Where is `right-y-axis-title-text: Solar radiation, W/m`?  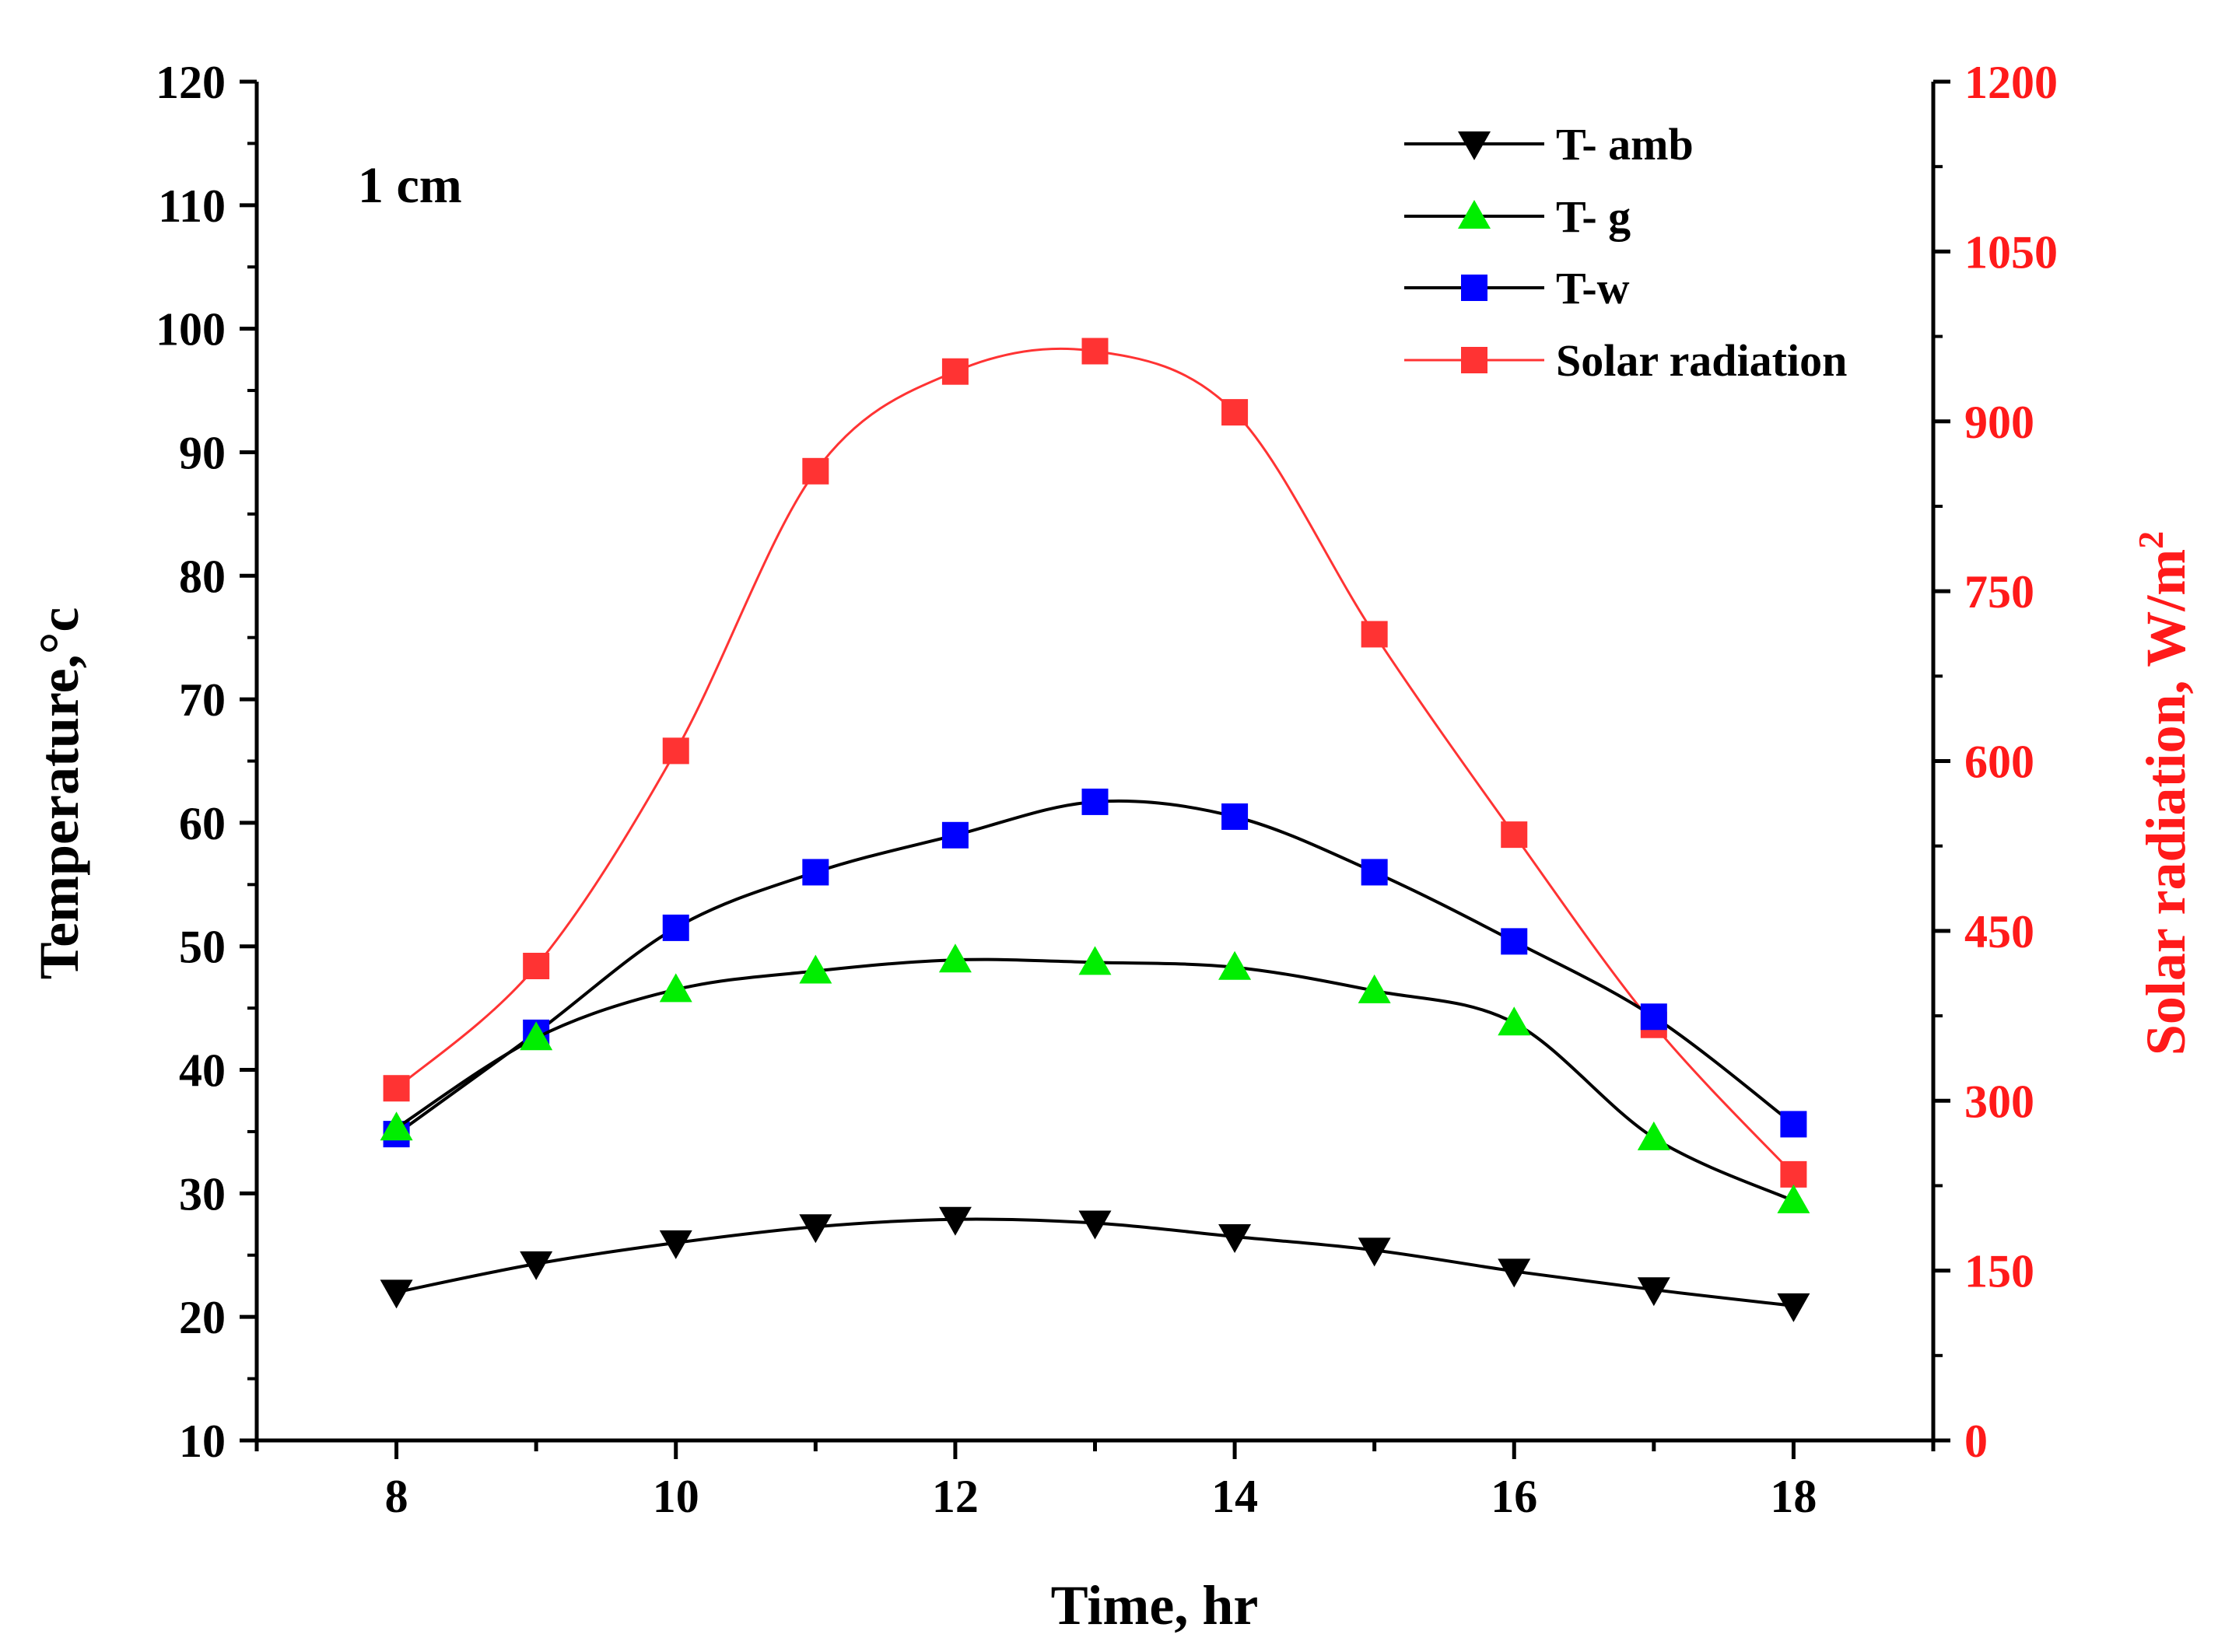 right-y-axis-title-text: Solar radiation, W/m is located at coordinates (2166, 802).